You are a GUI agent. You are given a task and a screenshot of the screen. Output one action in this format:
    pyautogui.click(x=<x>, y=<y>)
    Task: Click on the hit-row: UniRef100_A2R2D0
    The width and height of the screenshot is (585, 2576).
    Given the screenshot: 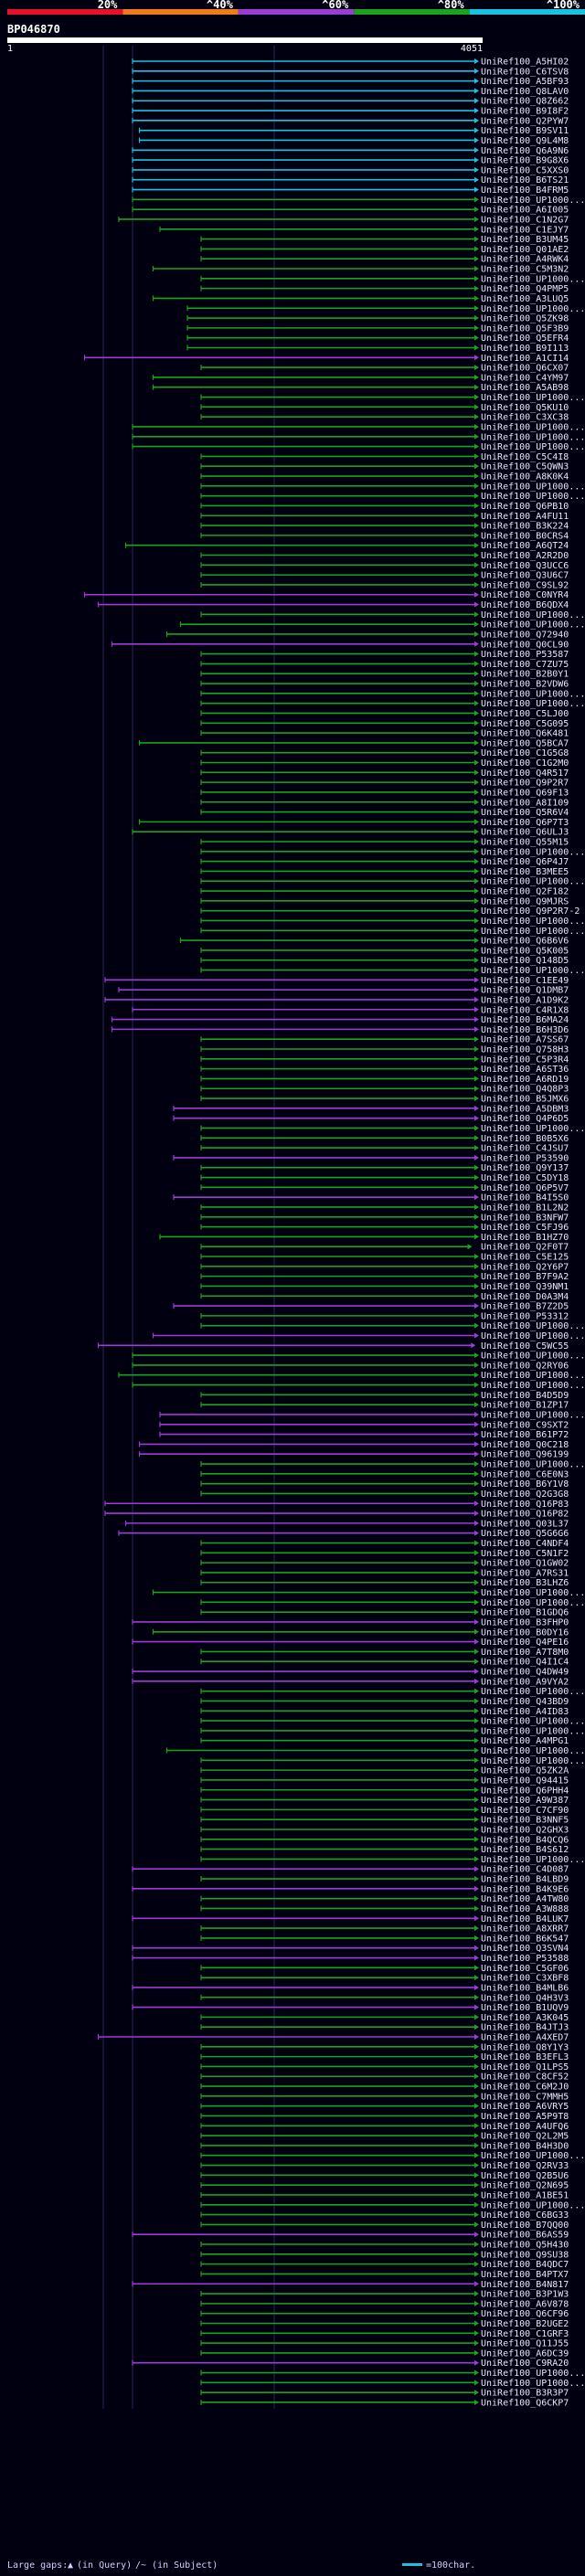 What is the action you would take?
    pyautogui.click(x=385, y=556)
    